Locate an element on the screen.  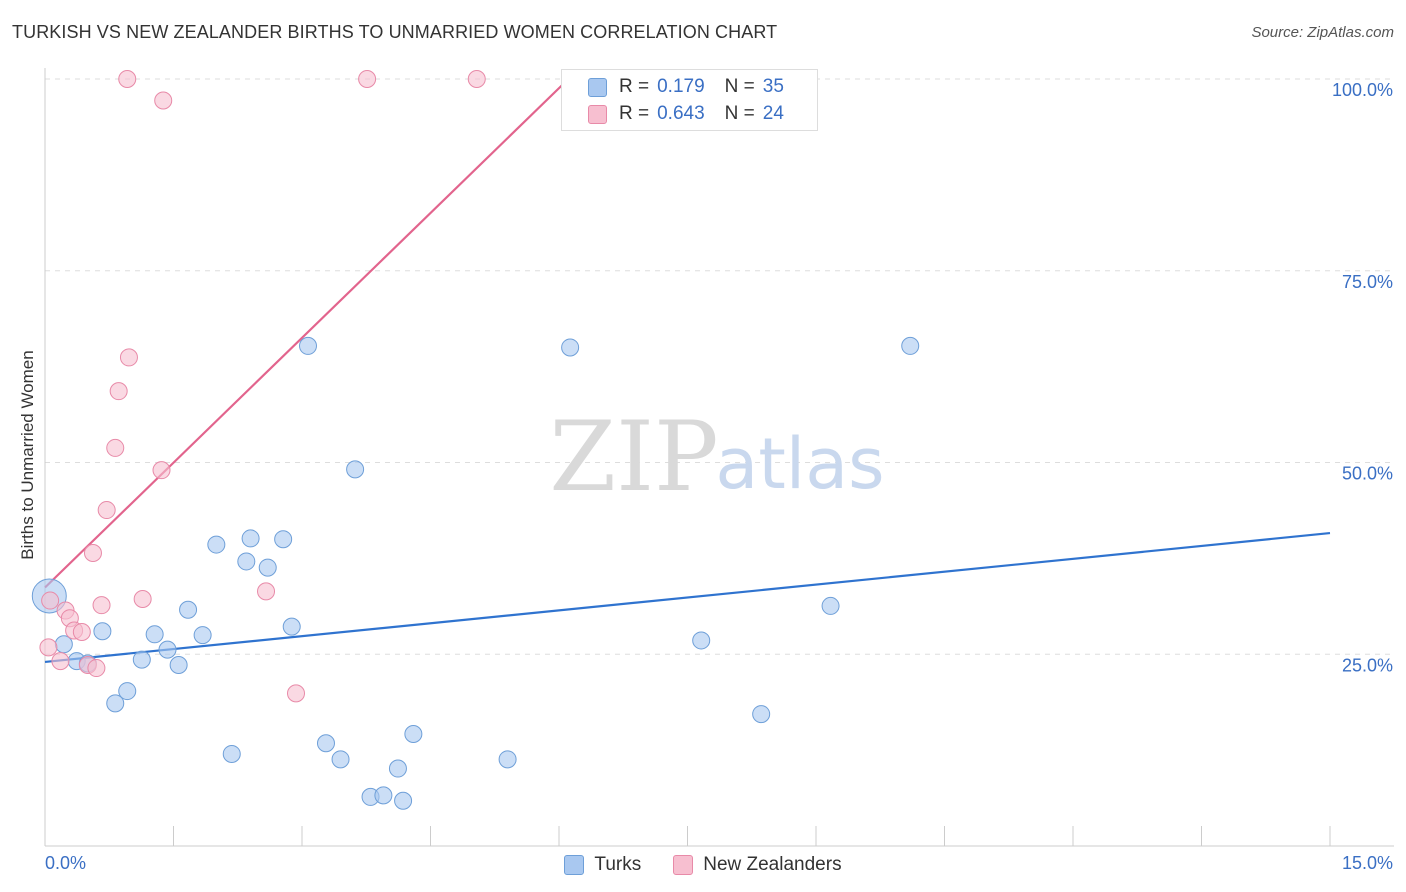
x-tick-label: 0.0% is located at coordinates (65, 863).